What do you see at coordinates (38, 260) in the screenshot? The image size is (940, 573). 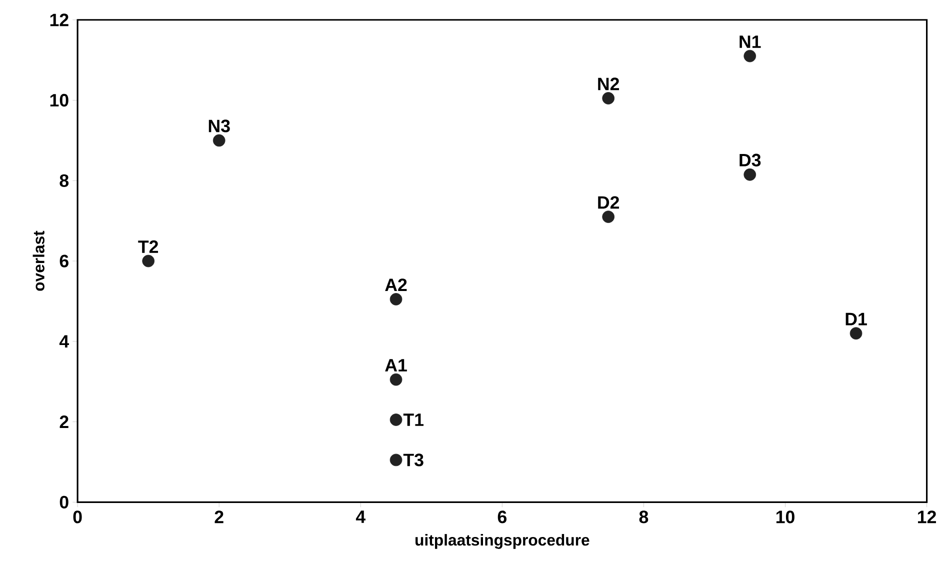 I see `y-axis-title: overlast` at bounding box center [38, 260].